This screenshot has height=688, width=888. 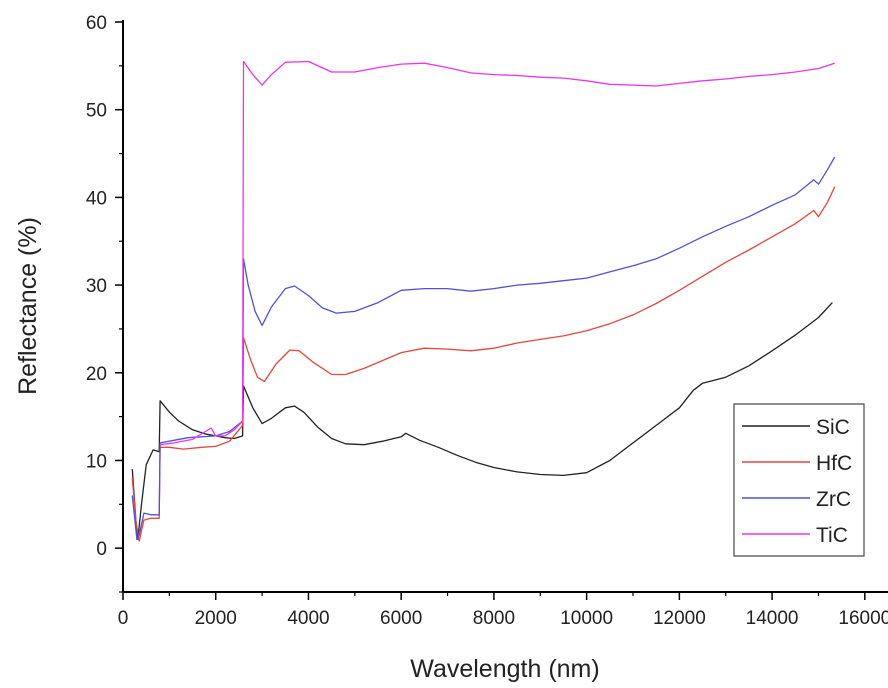 I want to click on legend-label-hfc: HfC, so click(x=834, y=463).